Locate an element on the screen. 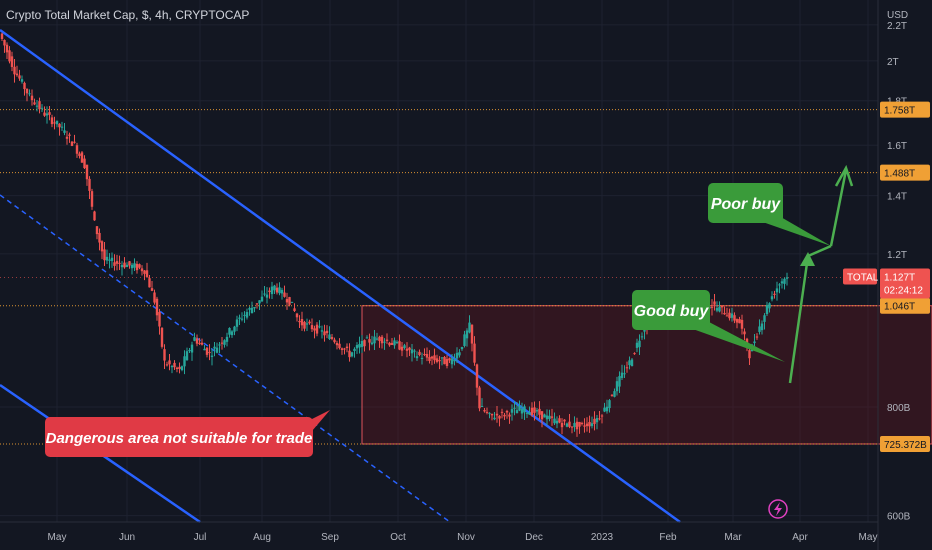 Image resolution: width=932 pixels, height=550 pixels. x-tick-label: Feb is located at coordinates (668, 537).